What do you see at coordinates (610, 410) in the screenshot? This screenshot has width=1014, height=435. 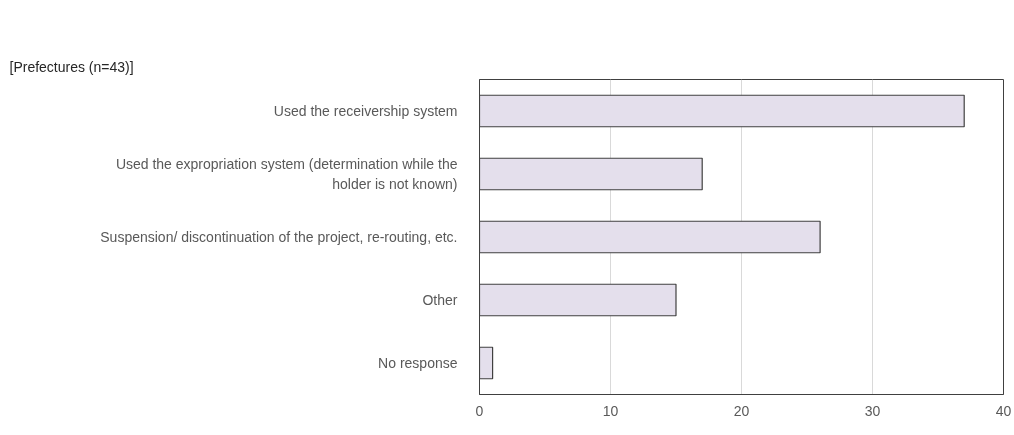 I see `x-tick-label: 10` at bounding box center [610, 410].